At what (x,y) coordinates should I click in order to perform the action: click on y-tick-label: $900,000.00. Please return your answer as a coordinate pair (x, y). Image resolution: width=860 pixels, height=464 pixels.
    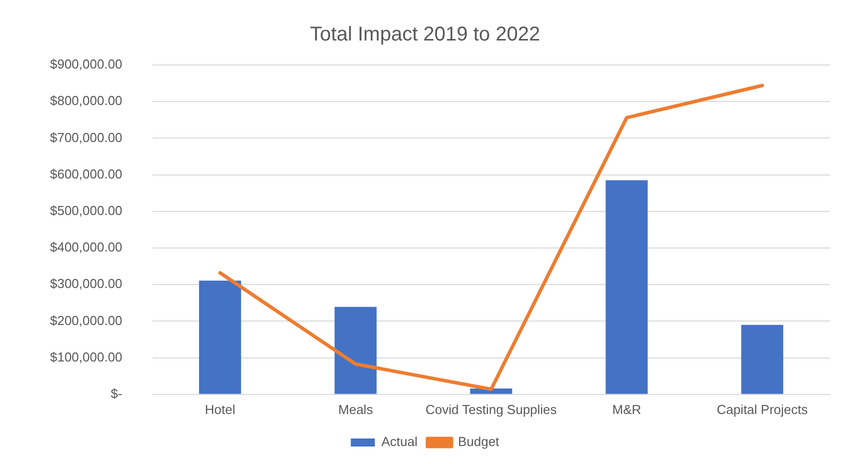
    Looking at the image, I should click on (86, 64).